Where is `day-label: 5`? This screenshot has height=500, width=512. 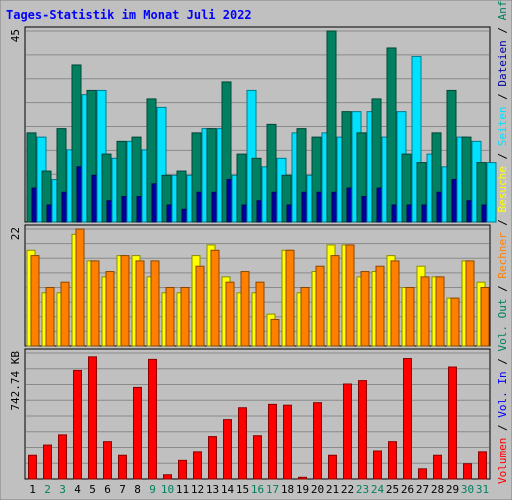 day-label: 5 is located at coordinates (92, 489).